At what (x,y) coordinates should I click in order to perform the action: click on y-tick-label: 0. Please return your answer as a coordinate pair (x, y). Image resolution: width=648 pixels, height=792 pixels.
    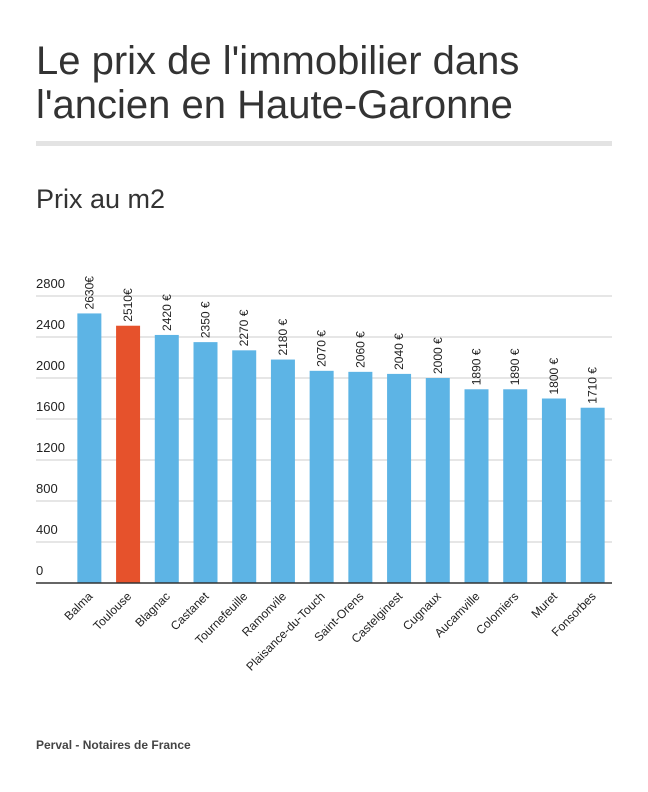
    Looking at the image, I should click on (39, 570).